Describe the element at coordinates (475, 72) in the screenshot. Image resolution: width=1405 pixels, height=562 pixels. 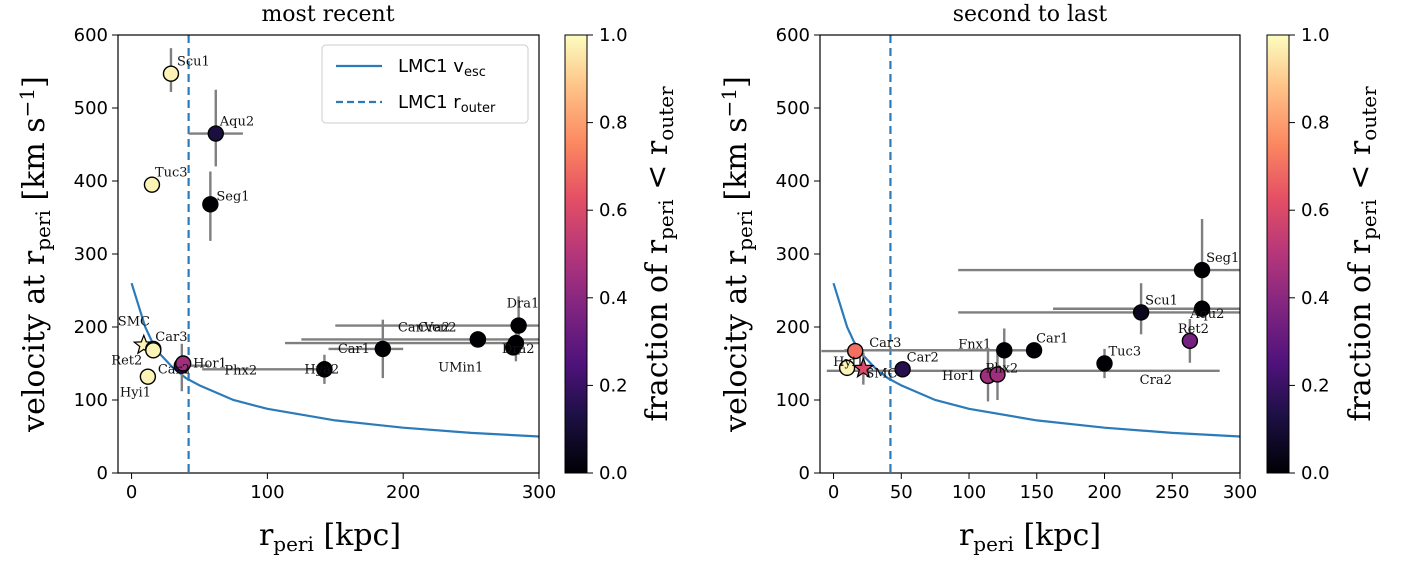
I see `legend-vesc-sub: esc` at that location.